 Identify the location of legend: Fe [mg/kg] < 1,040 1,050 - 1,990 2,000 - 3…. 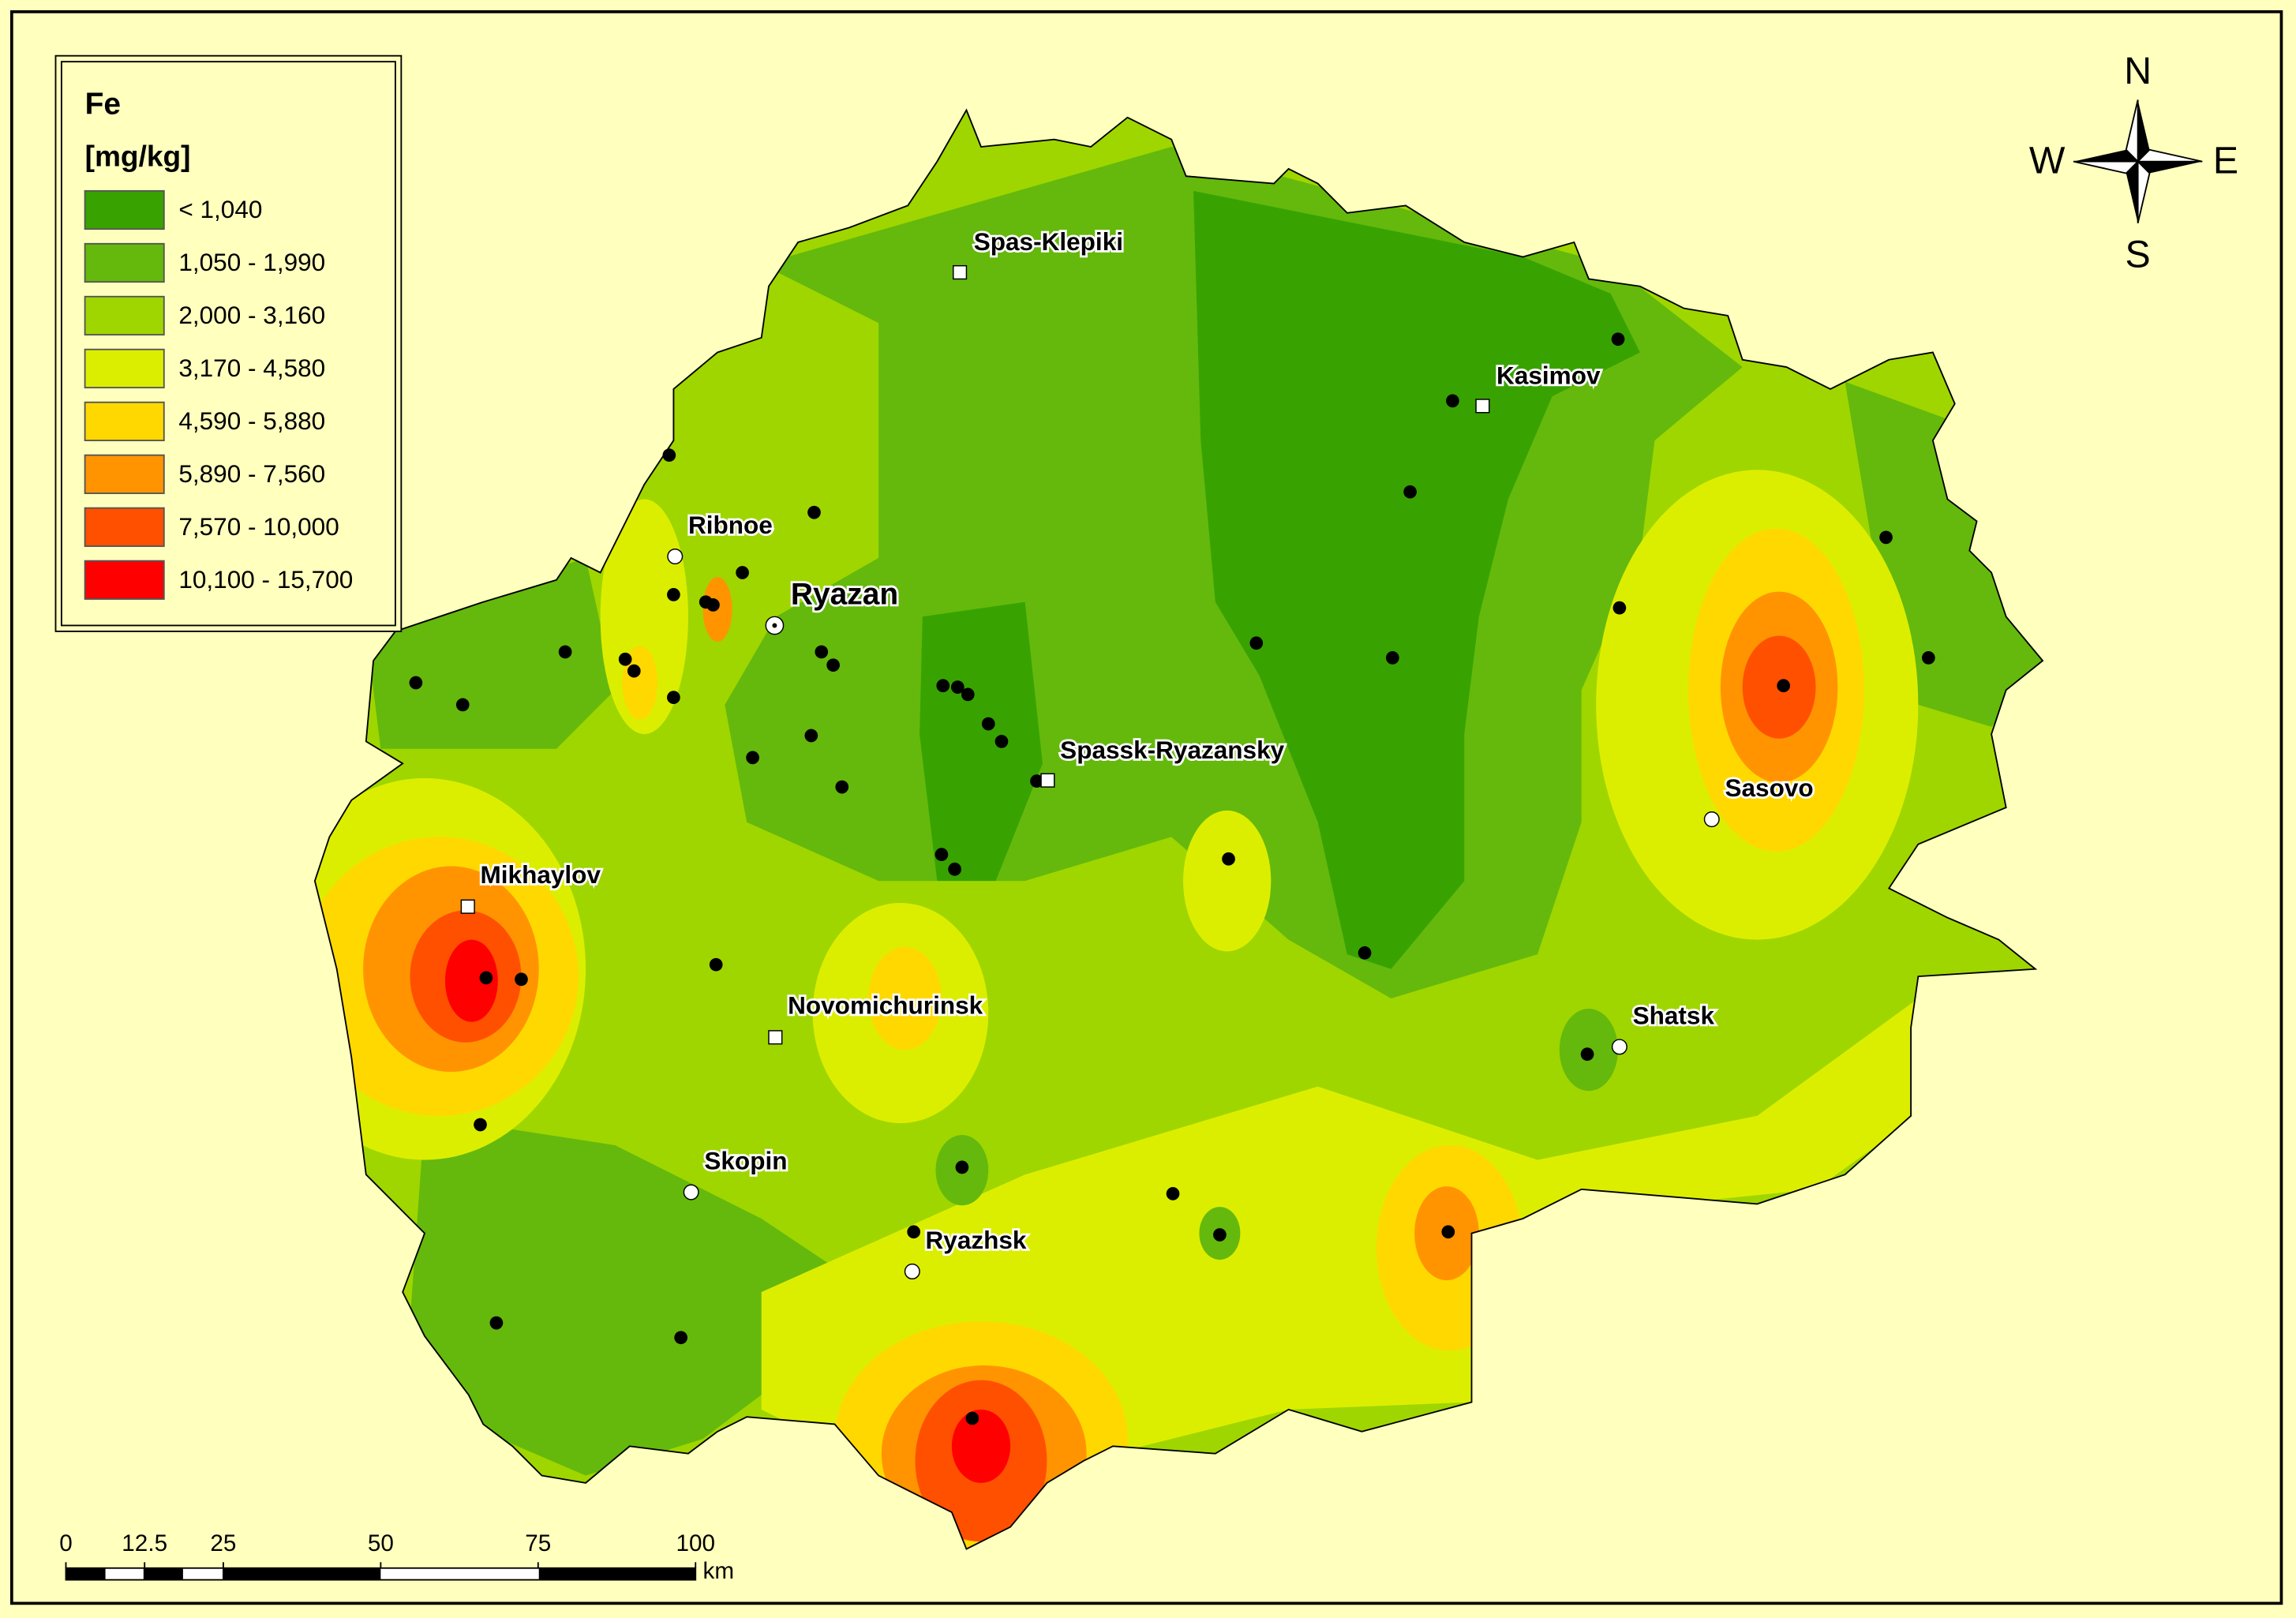
(228, 343).